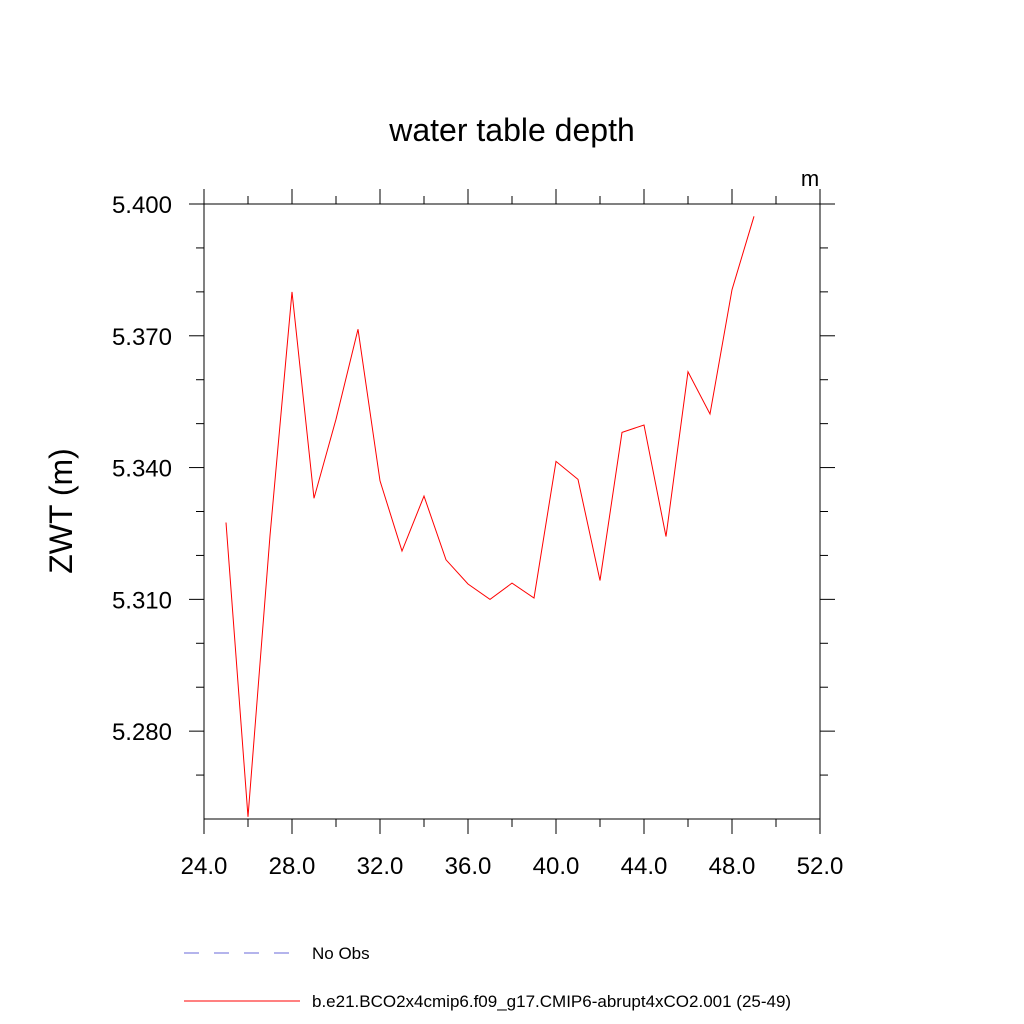 The width and height of the screenshot is (1024, 1024). What do you see at coordinates (468, 866) in the screenshot?
I see `x-tick-label: 36.0` at bounding box center [468, 866].